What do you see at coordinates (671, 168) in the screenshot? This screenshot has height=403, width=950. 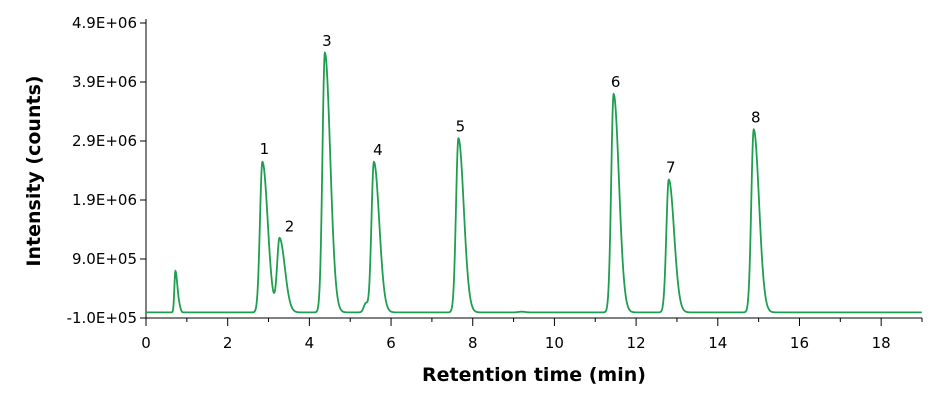 I see `peak-label-7: 7` at bounding box center [671, 168].